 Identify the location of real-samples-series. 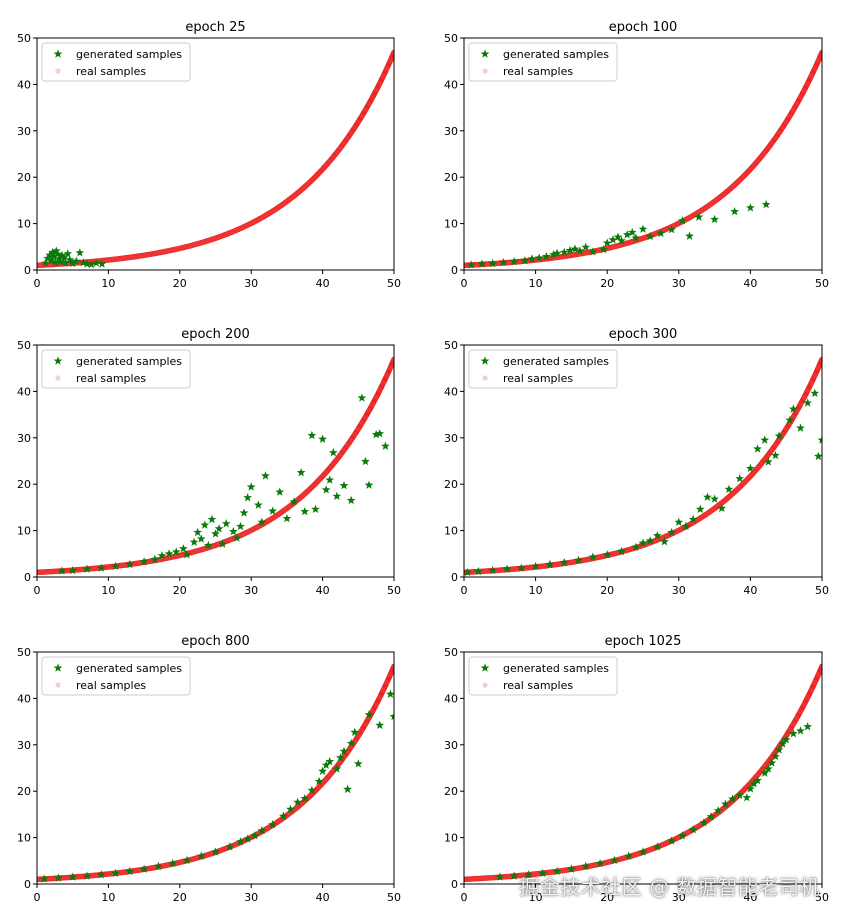
(215, 159).